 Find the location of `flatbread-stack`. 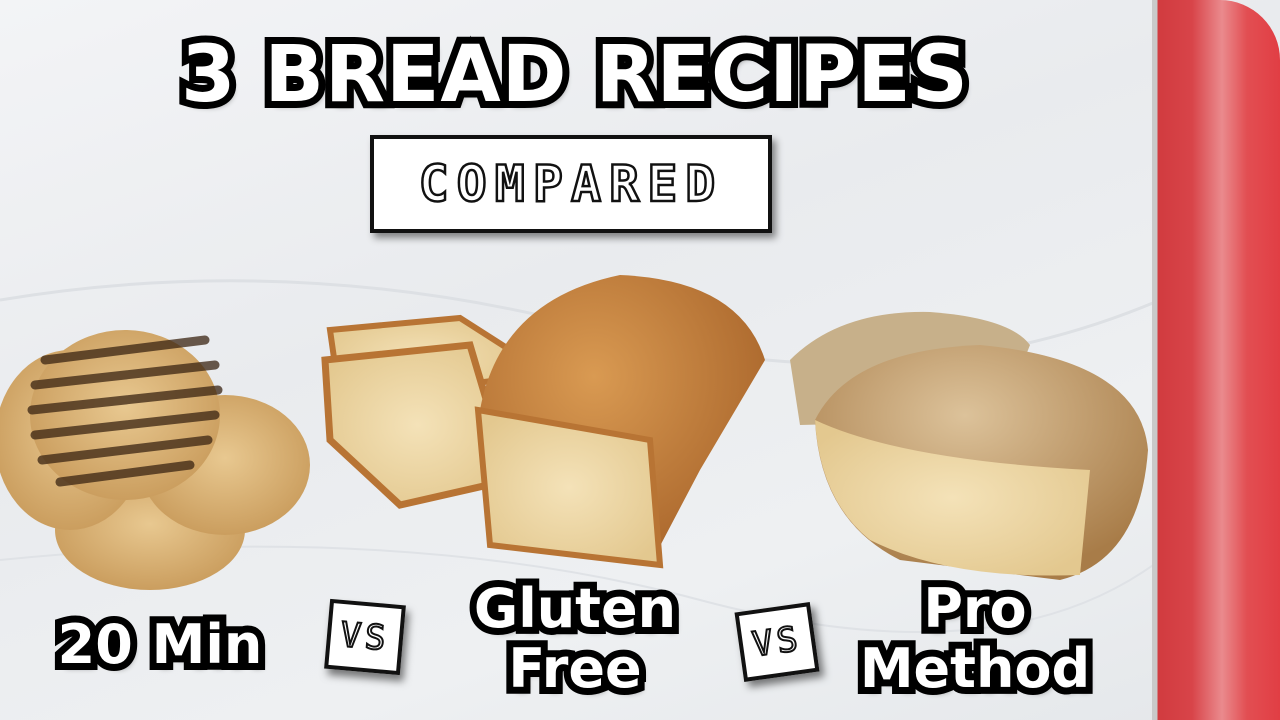

flatbread-stack is located at coordinates (155, 460).